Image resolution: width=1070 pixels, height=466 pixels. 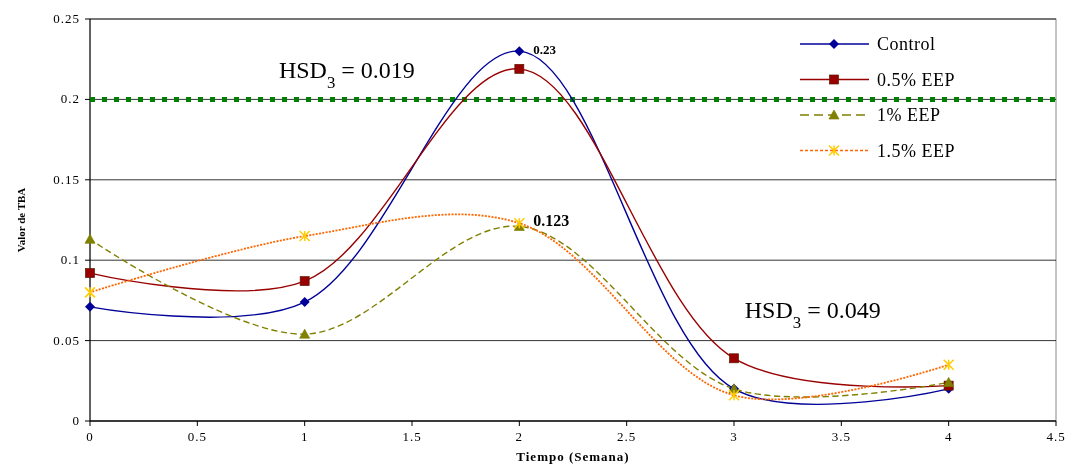 What do you see at coordinates (66, 179) in the screenshot?
I see `y-tick-label: 0.15` at bounding box center [66, 179].